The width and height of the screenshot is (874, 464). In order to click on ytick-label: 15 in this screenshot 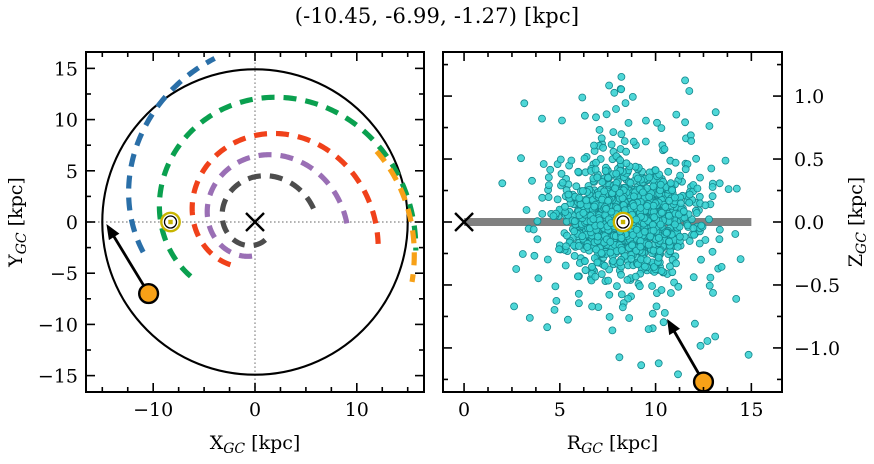, I will do `click(66, 69)`.